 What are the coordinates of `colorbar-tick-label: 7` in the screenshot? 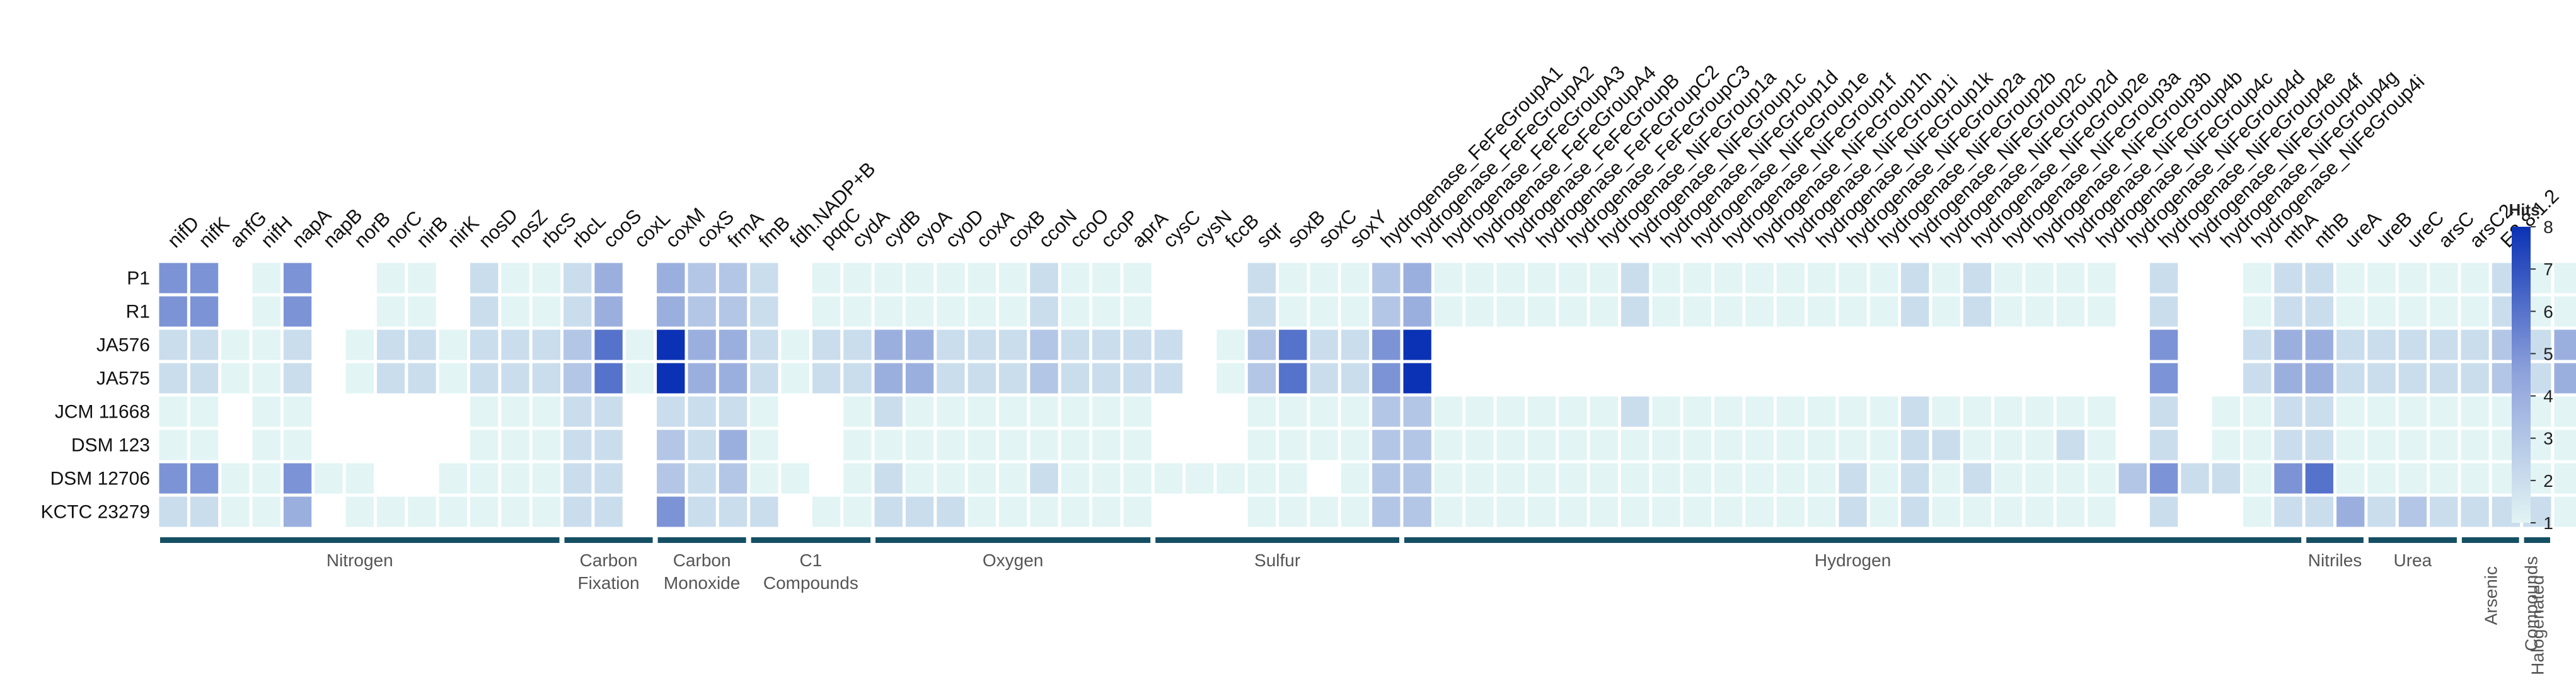 It's located at (2548, 269).